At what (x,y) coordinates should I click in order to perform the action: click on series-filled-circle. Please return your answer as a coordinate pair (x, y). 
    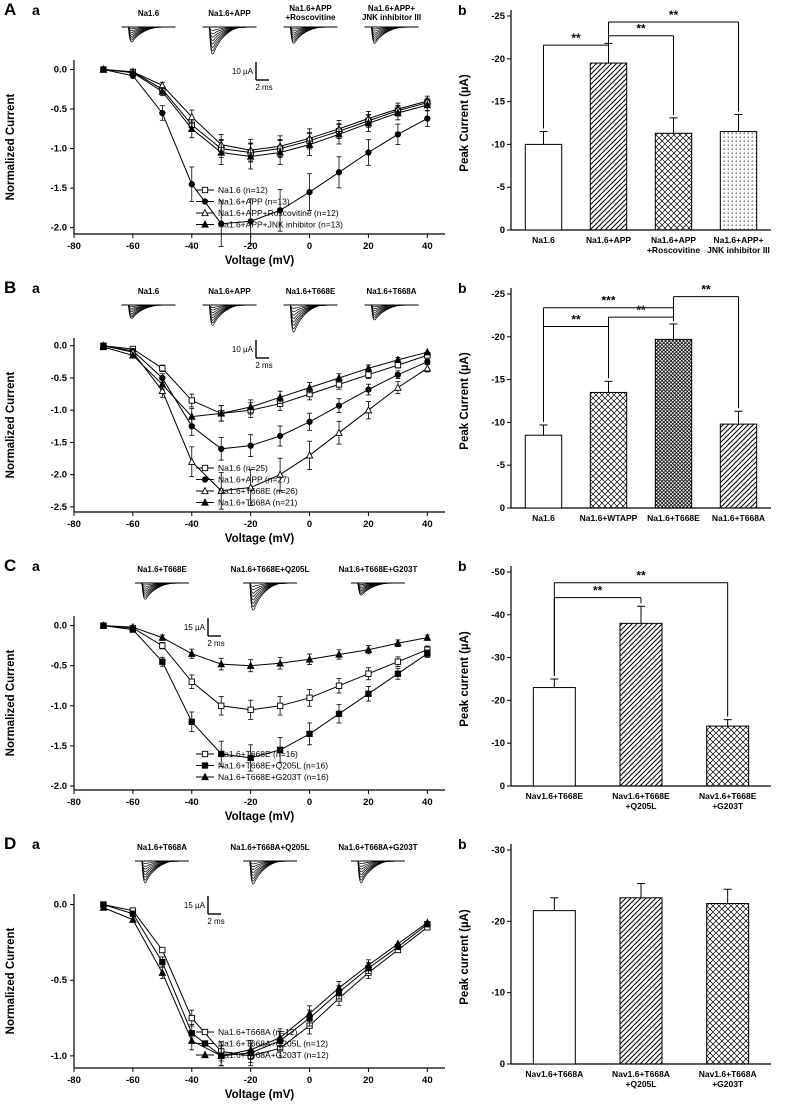
    Looking at the image, I should click on (265, 156).